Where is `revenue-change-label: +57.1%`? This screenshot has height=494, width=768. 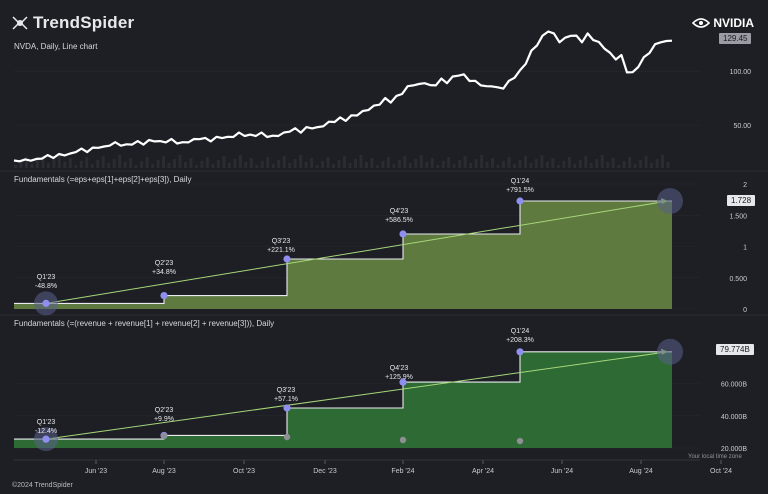 revenue-change-label: +57.1% is located at coordinates (286, 399).